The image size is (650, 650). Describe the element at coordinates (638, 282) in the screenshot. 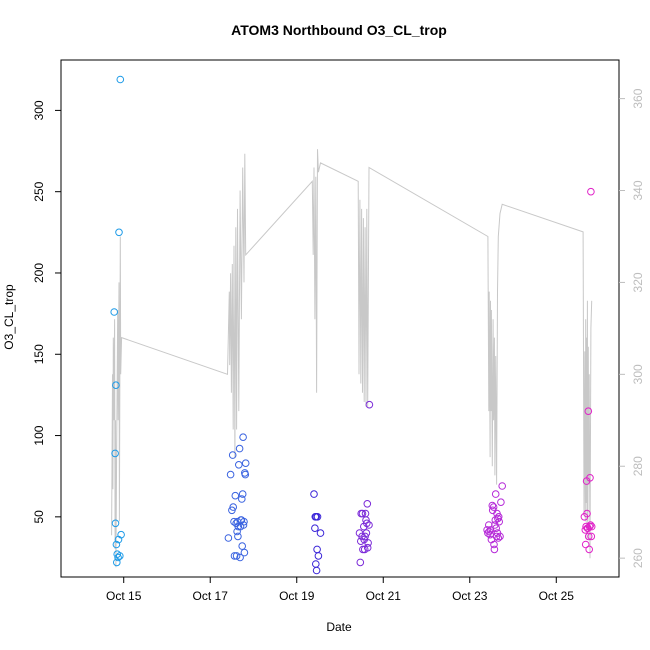

I see `y2-tick-label: 320` at that location.